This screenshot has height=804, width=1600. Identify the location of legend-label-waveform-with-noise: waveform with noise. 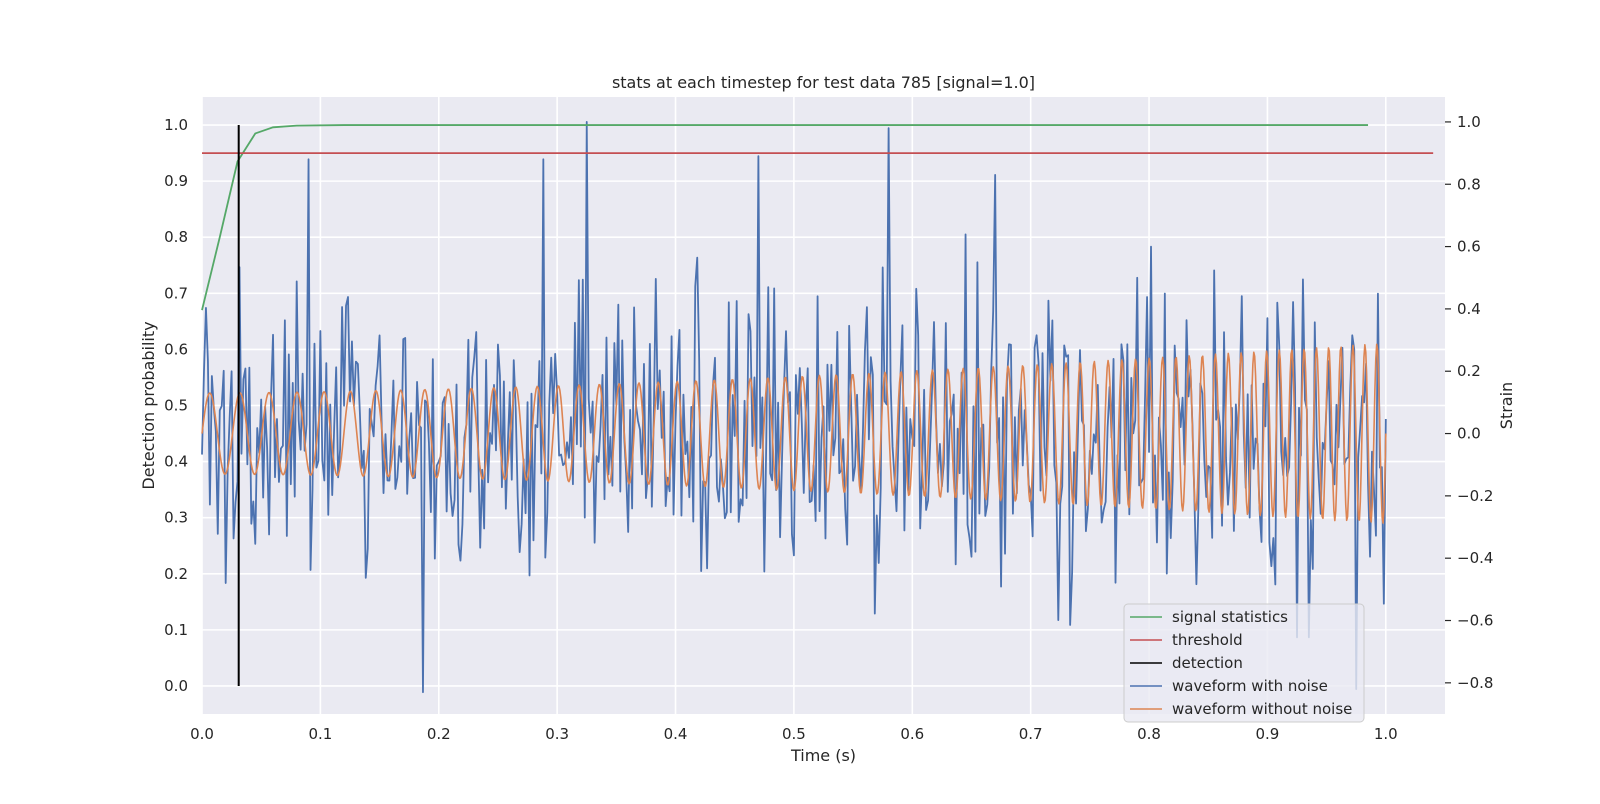
(1250, 686).